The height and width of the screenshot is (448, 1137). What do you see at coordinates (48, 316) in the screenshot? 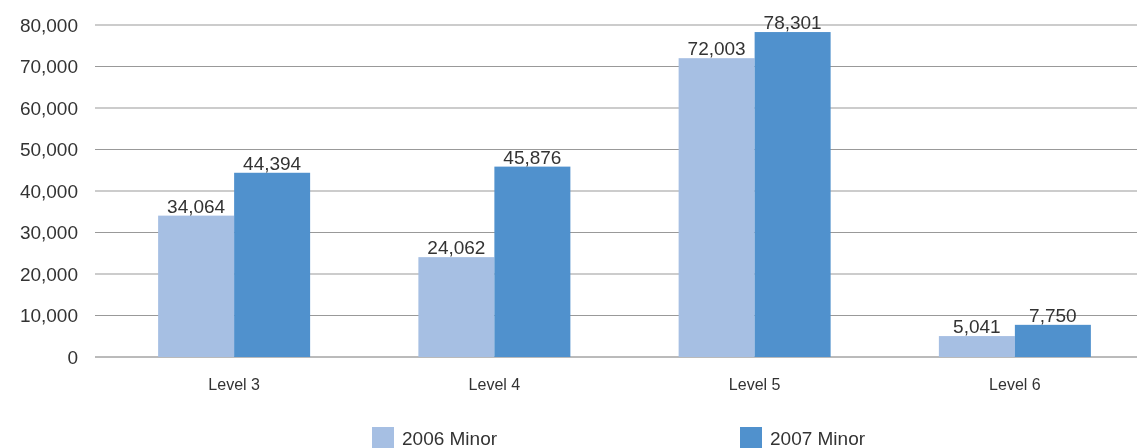
I see `y-tick-label: 10,000` at bounding box center [48, 316].